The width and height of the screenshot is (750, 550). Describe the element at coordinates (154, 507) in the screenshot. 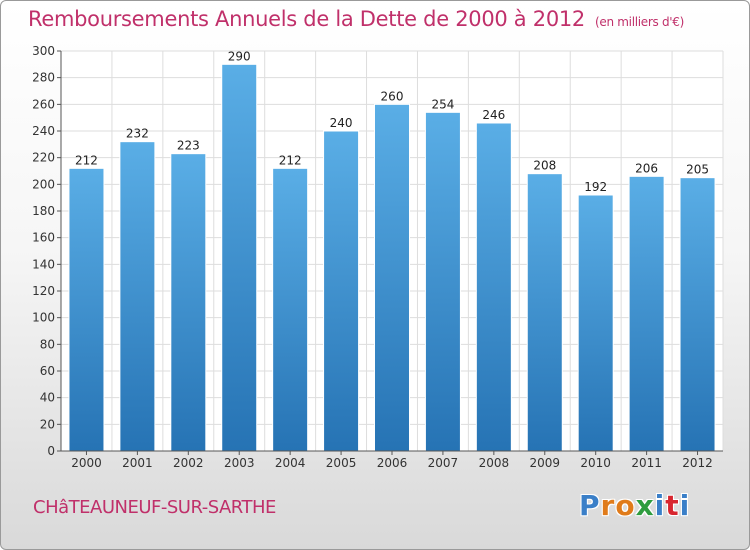

I see `town-name: CHâTEAUNEUF-SUR-SARTHE` at that location.